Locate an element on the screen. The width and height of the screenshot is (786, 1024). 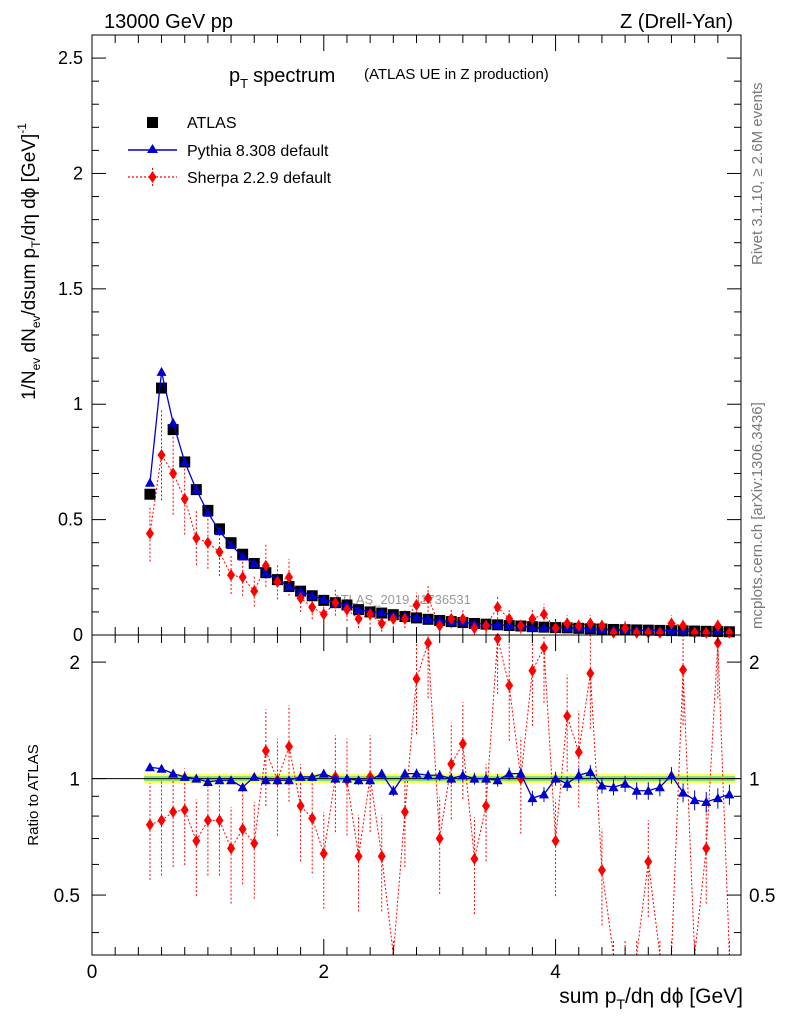
ratio-y-axis-label: Ratio to ATLAS is located at coordinates (33, 794).